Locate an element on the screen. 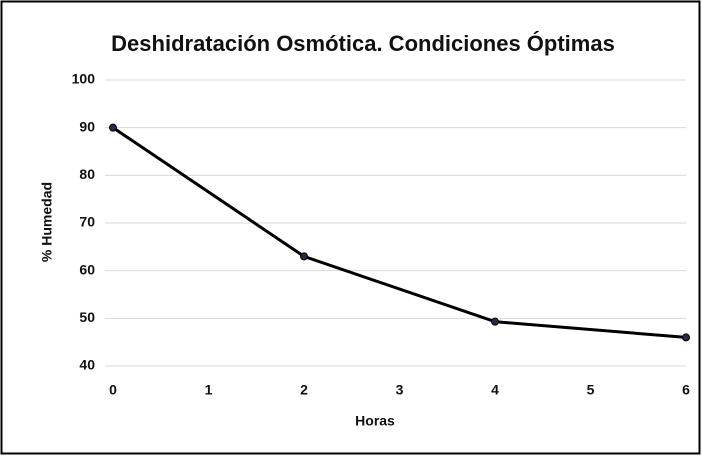 Image resolution: width=702 pixels, height=457 pixels. x-tick-label: 1 is located at coordinates (209, 390).